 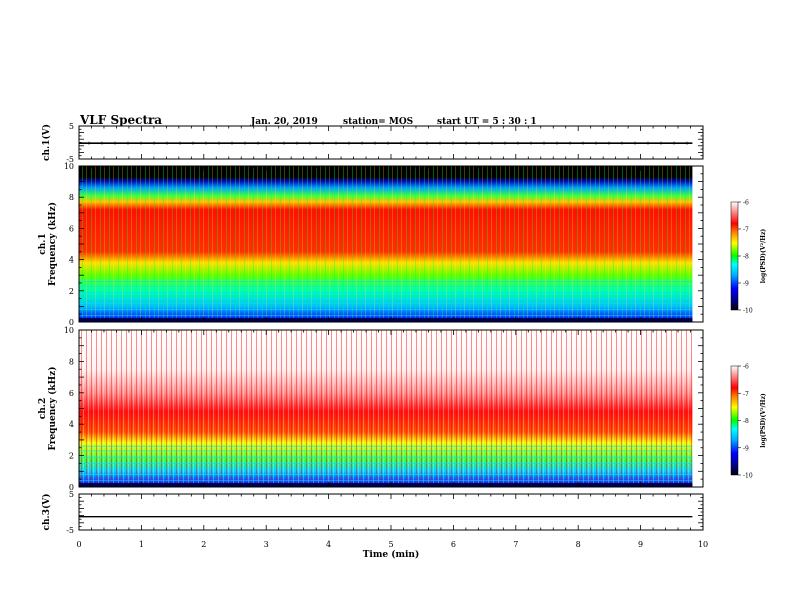 What do you see at coordinates (266, 544) in the screenshot?
I see `x-tick-label: 3` at bounding box center [266, 544].